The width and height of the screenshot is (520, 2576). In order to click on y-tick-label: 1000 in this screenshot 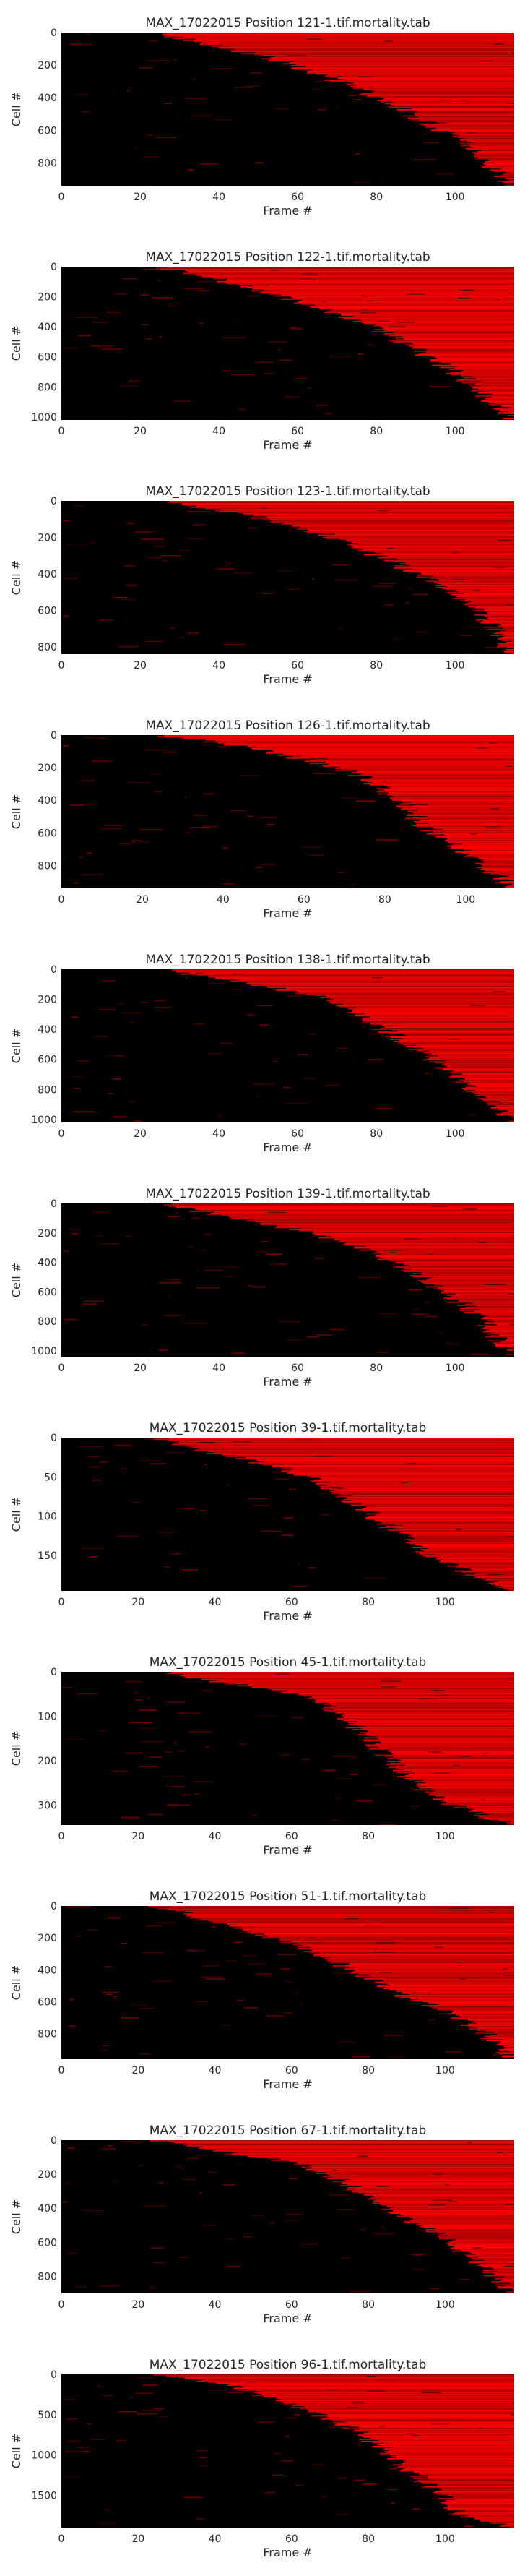, I will do `click(44, 1121)`.